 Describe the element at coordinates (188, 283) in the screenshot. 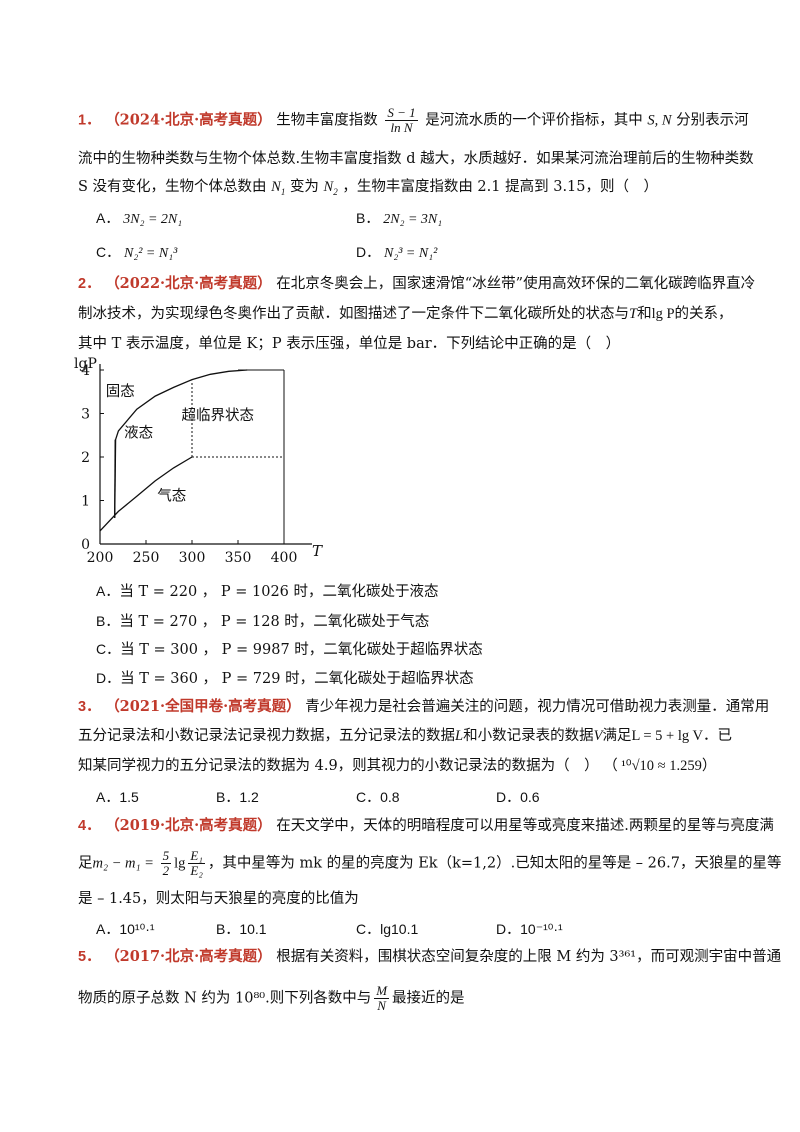

I see `q2-source: （2022·北京·高考真题）` at that location.